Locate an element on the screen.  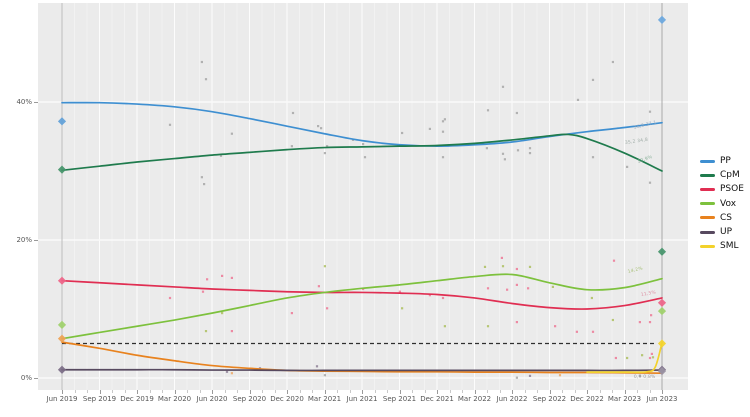
legend-label: CpM is located at coordinates (730, 175).